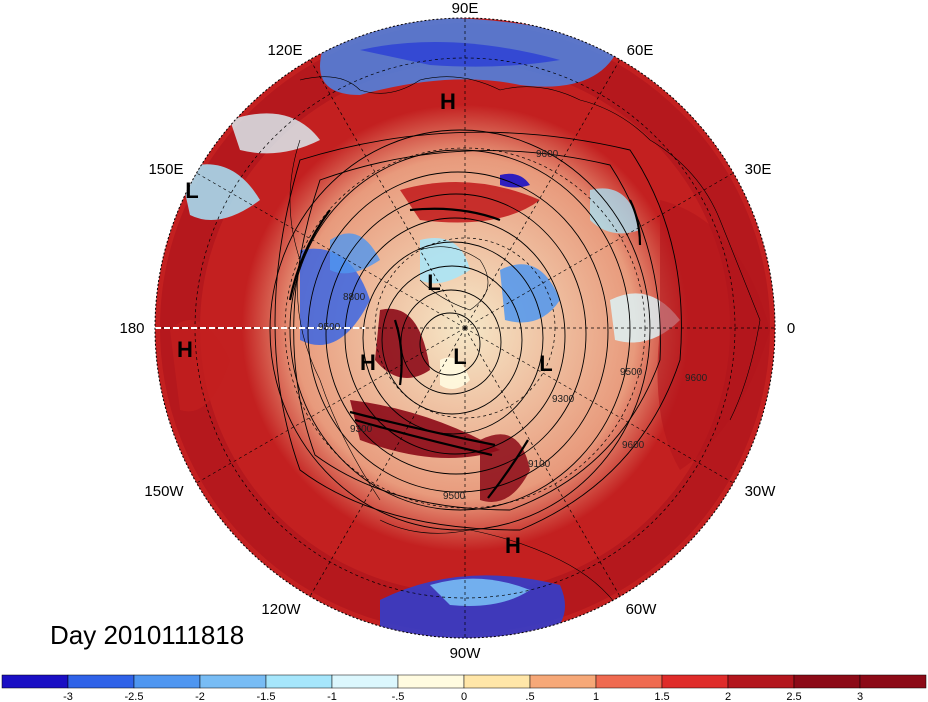 This screenshot has height=702, width=928. I want to click on lon-label-0: 0, so click(791, 328).